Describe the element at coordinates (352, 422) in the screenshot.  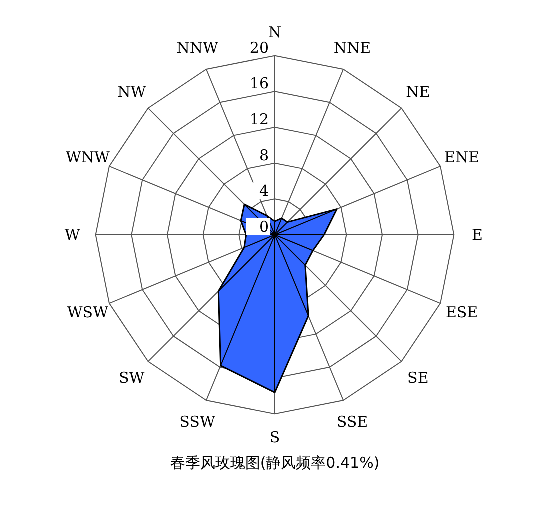
I see `spoke-label: SSE` at that location.